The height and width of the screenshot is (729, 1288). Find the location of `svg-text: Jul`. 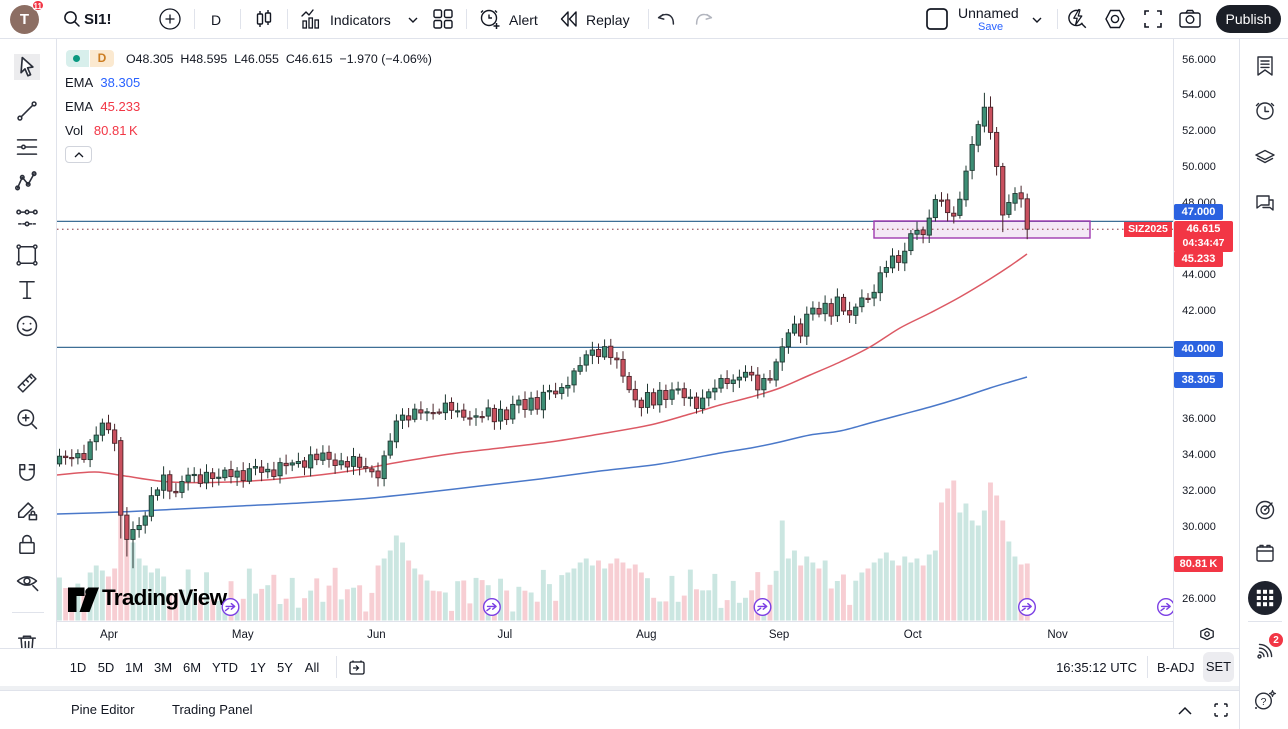

svg-text: Jul is located at coordinates (504, 635).